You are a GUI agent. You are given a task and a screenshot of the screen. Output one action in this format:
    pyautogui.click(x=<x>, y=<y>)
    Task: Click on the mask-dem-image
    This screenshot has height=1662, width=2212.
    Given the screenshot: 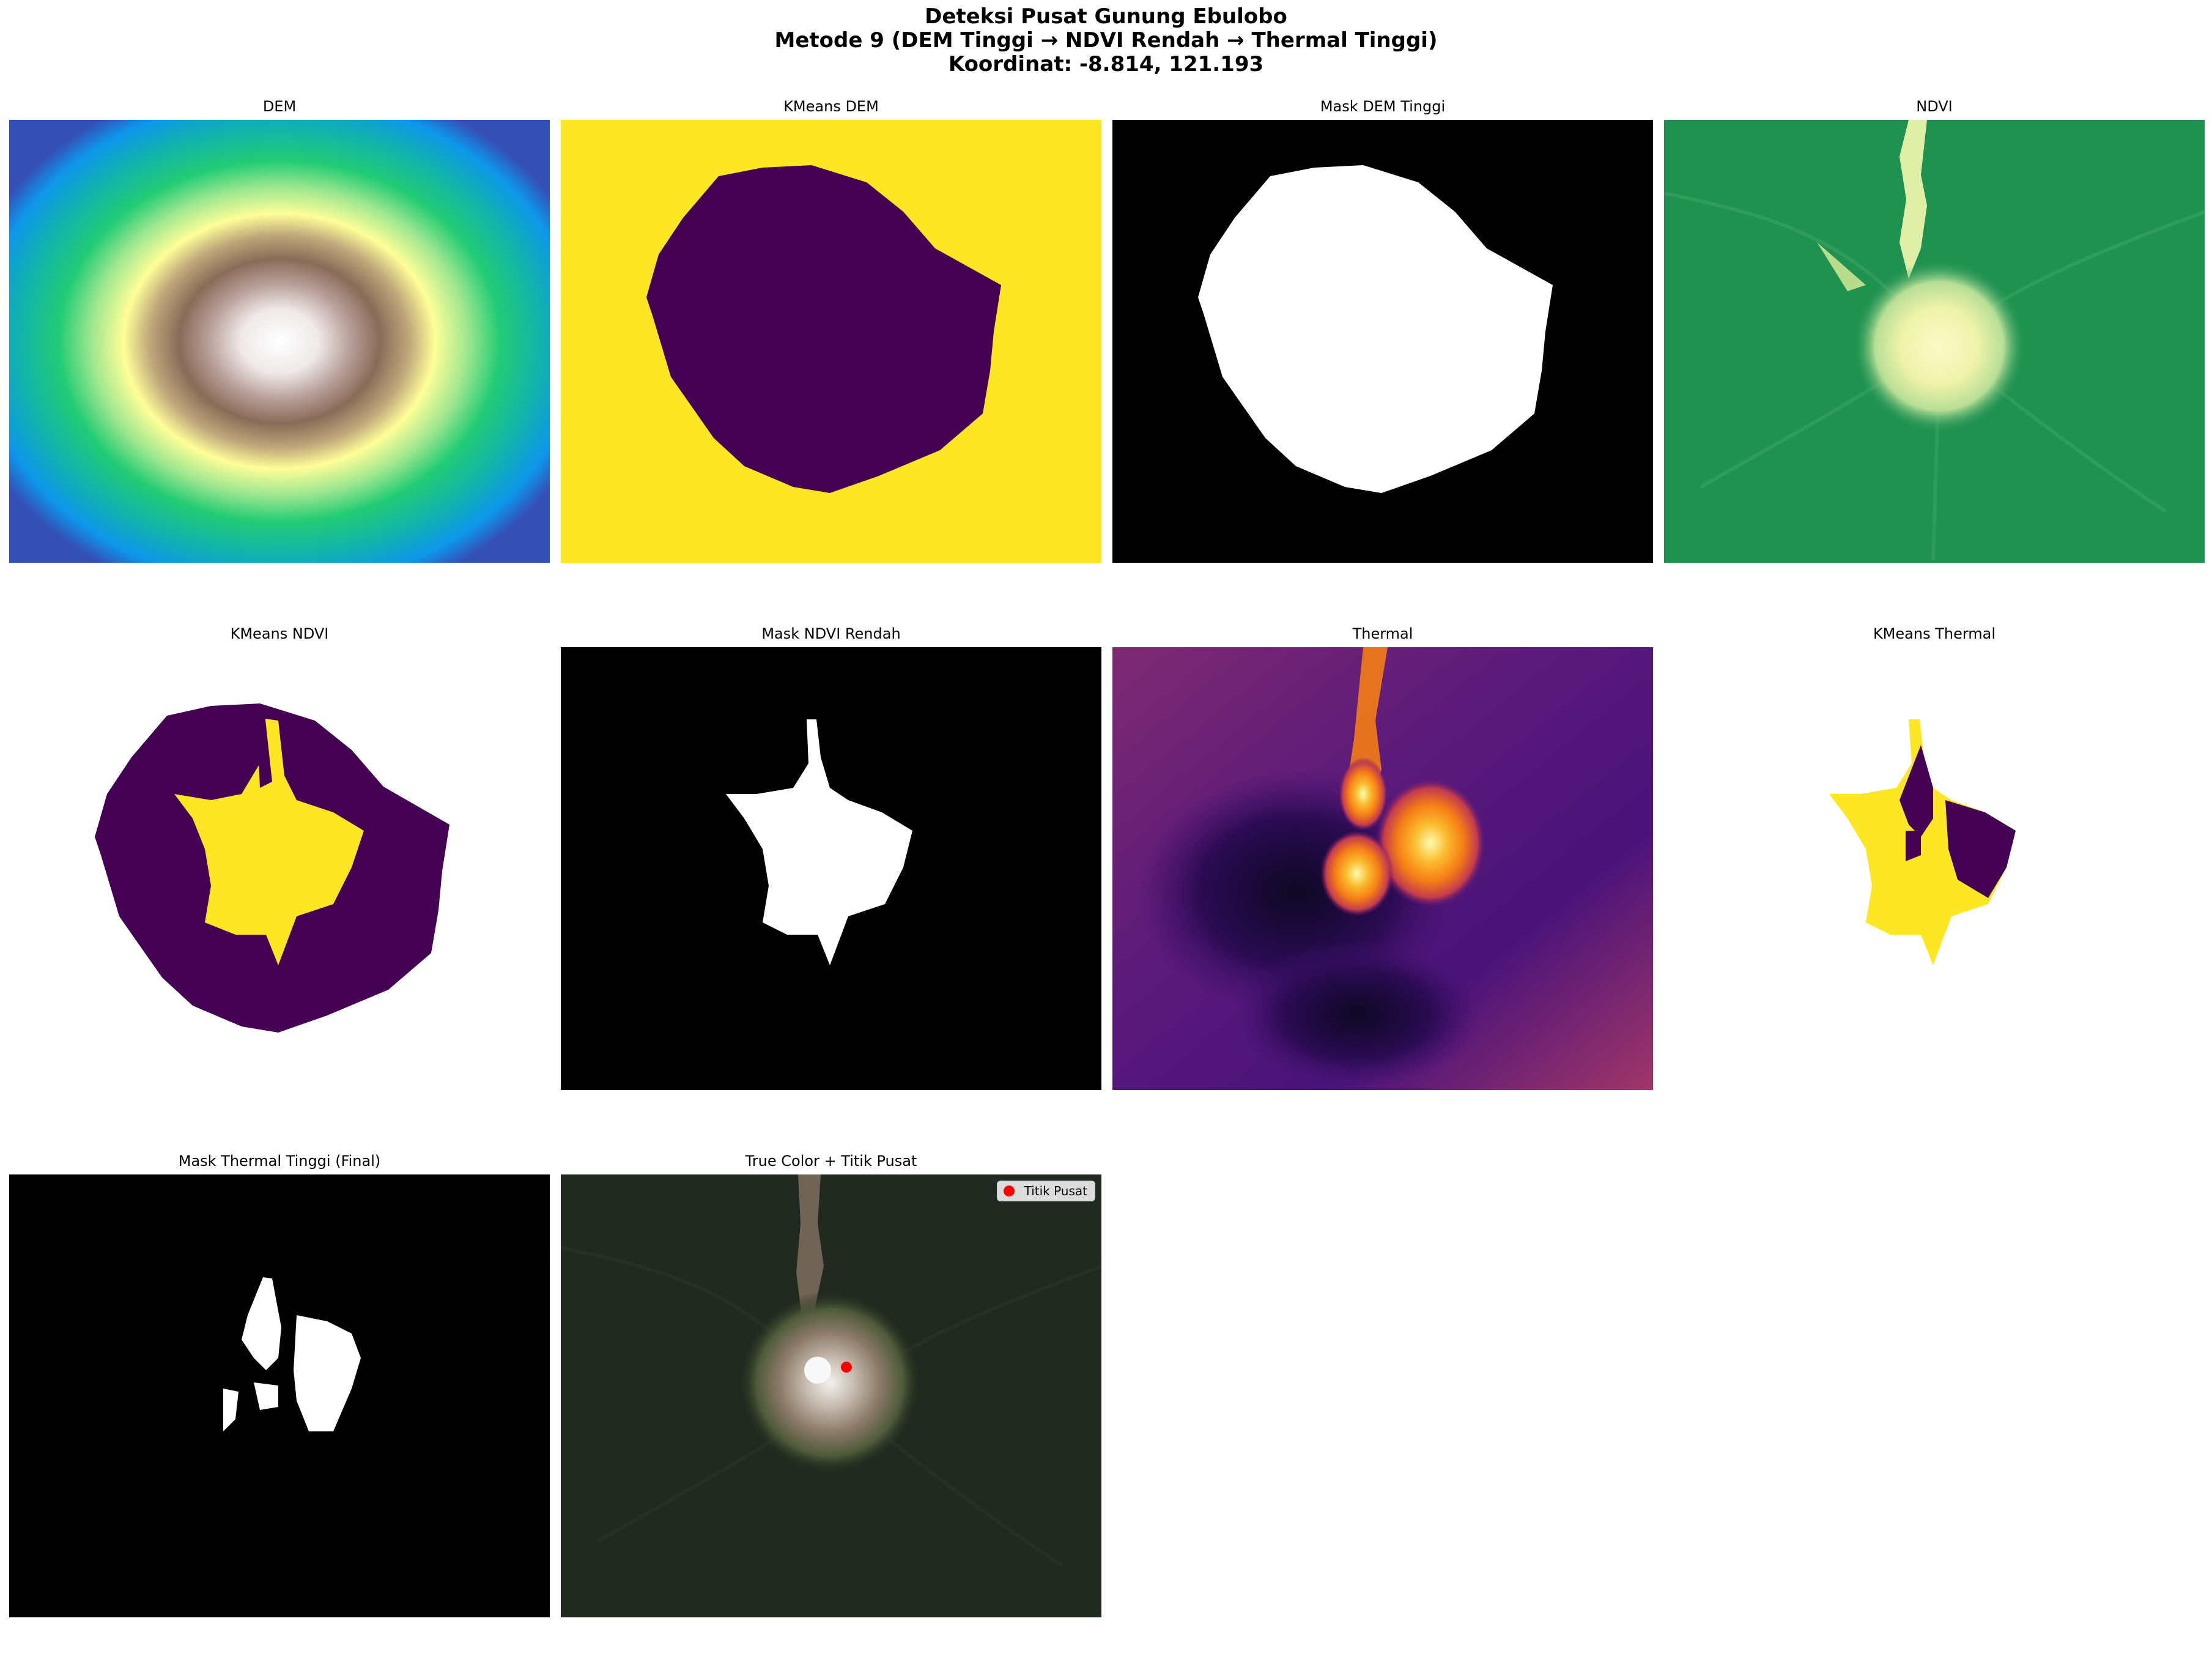 What is the action you would take?
    pyautogui.click(x=1382, y=341)
    